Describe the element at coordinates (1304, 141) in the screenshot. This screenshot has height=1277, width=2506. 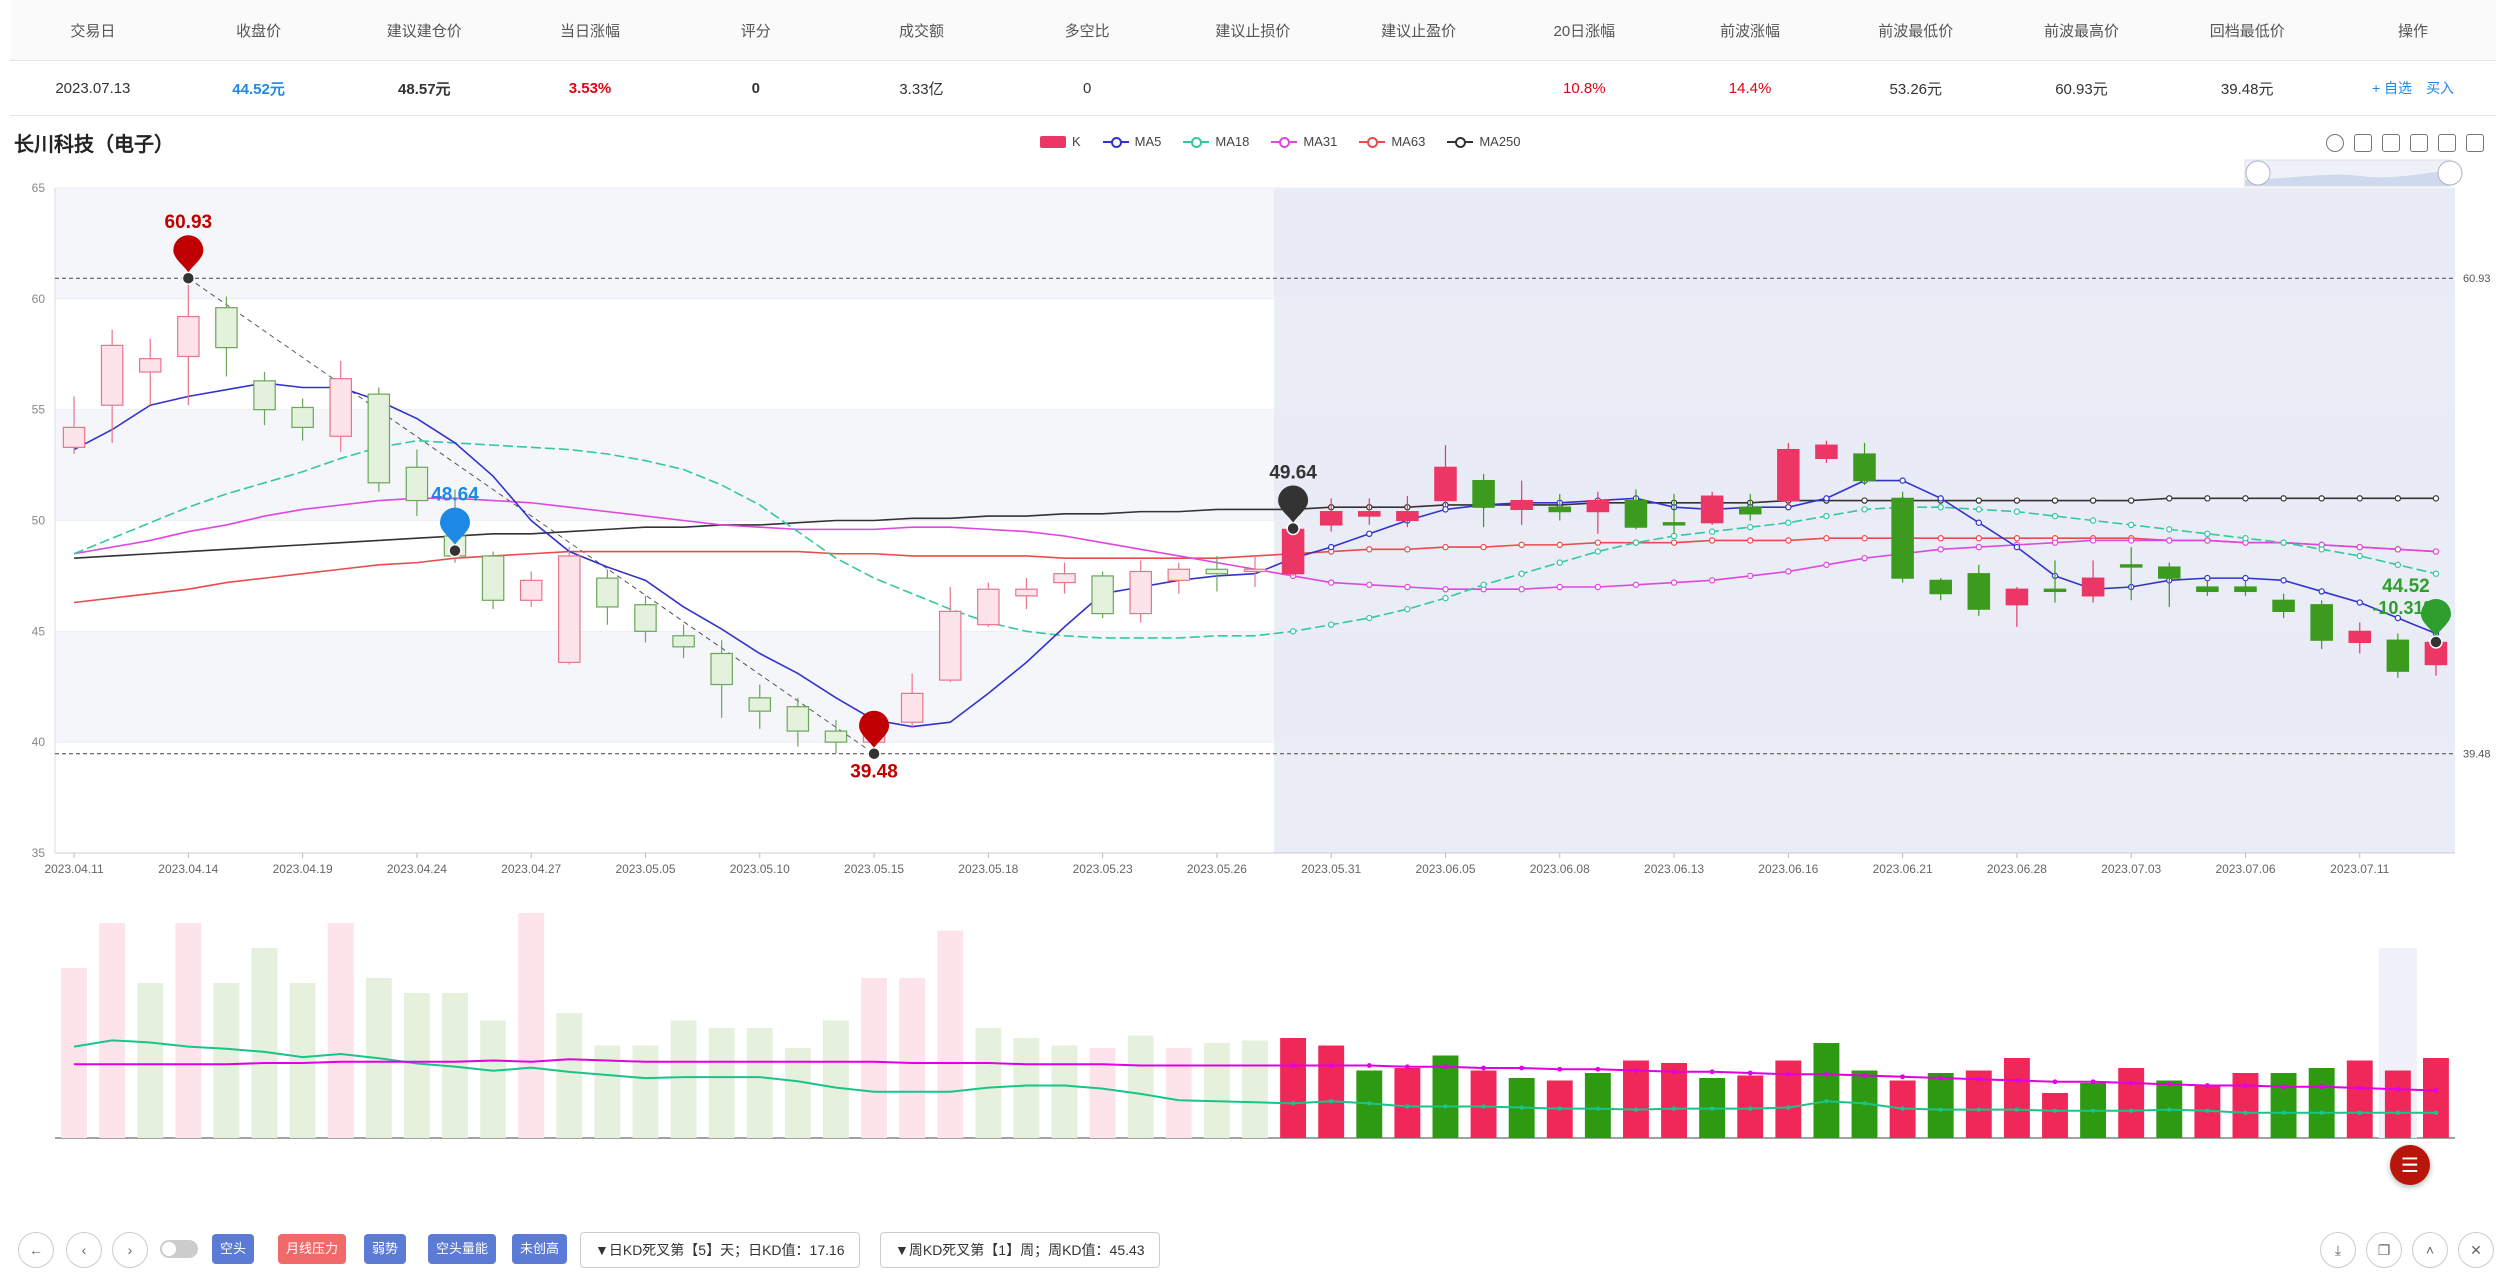
I see `legend-item-ma31: MA31` at that location.